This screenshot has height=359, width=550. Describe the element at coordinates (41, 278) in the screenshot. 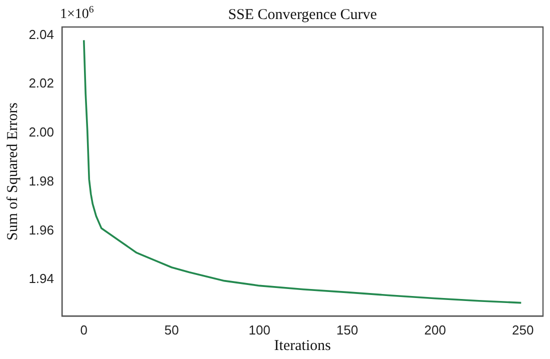

I see `y-tick-label: 1.94` at that location.